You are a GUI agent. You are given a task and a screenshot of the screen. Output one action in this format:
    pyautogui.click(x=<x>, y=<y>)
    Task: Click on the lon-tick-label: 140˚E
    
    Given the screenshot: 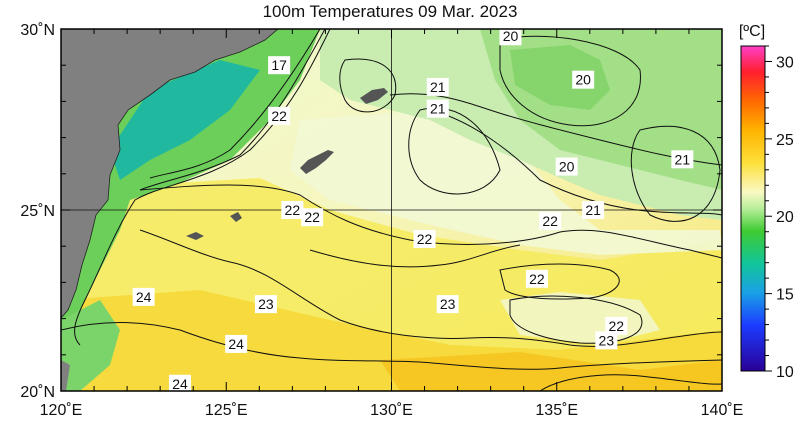 What is the action you would take?
    pyautogui.click(x=722, y=410)
    